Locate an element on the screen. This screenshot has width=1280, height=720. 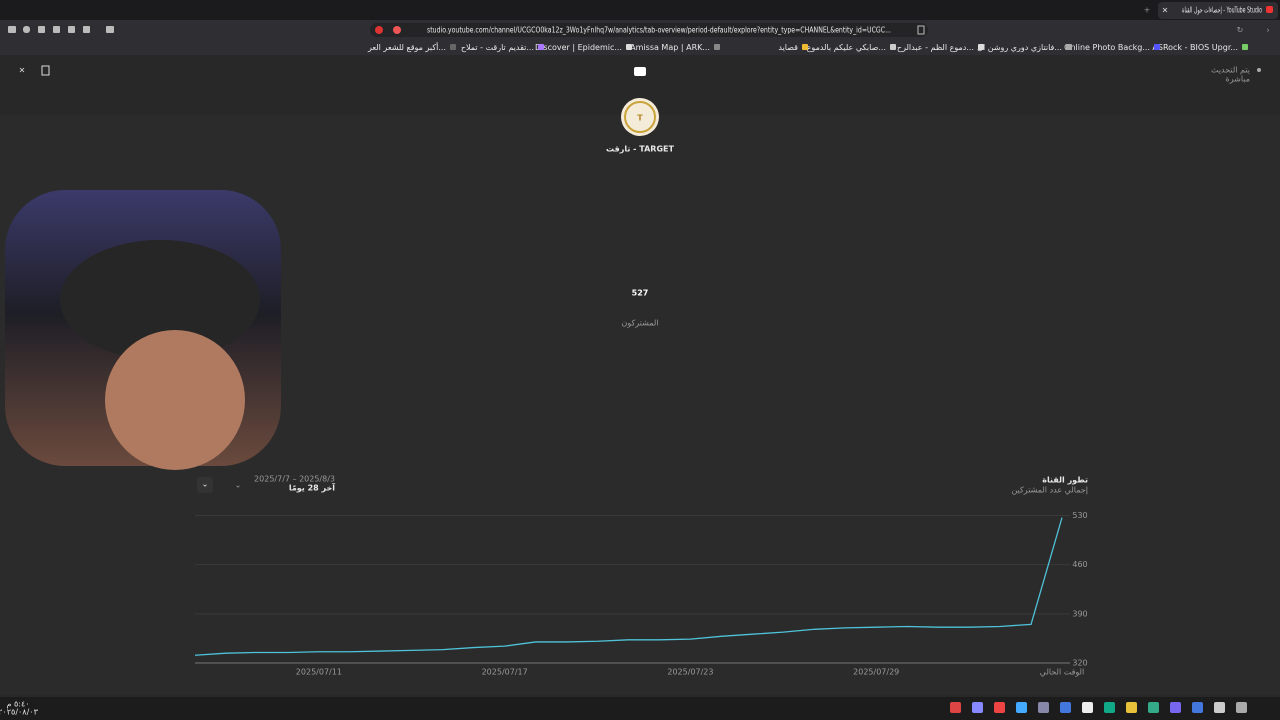
report-icon is located at coordinates (45, 70).